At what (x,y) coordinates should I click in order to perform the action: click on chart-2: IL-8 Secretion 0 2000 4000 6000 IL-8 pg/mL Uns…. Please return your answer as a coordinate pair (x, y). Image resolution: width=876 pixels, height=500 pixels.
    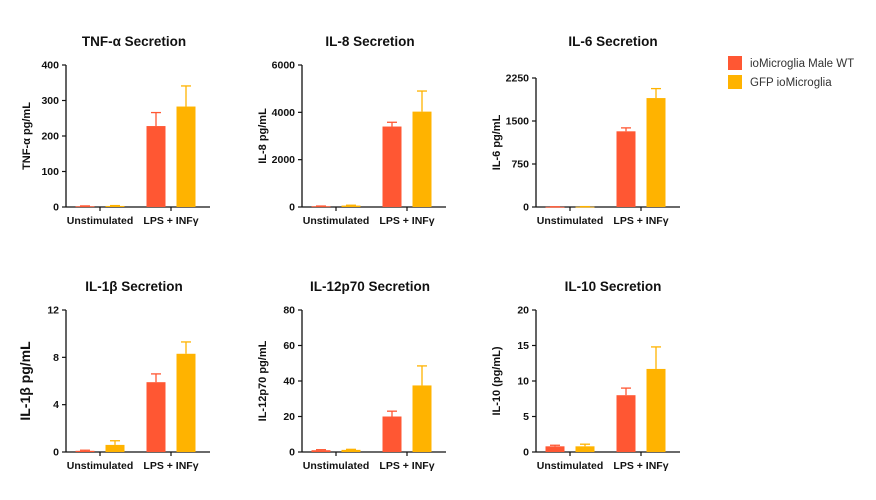
    Looking at the image, I should click on (351, 130).